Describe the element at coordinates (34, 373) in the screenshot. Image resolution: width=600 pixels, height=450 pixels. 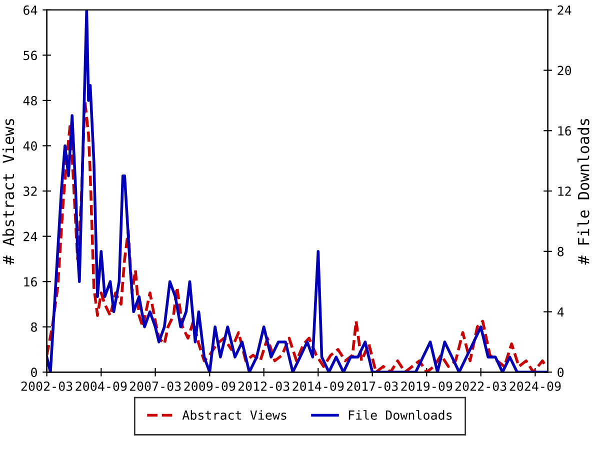
I see `y-tick-label: 0` at that location.